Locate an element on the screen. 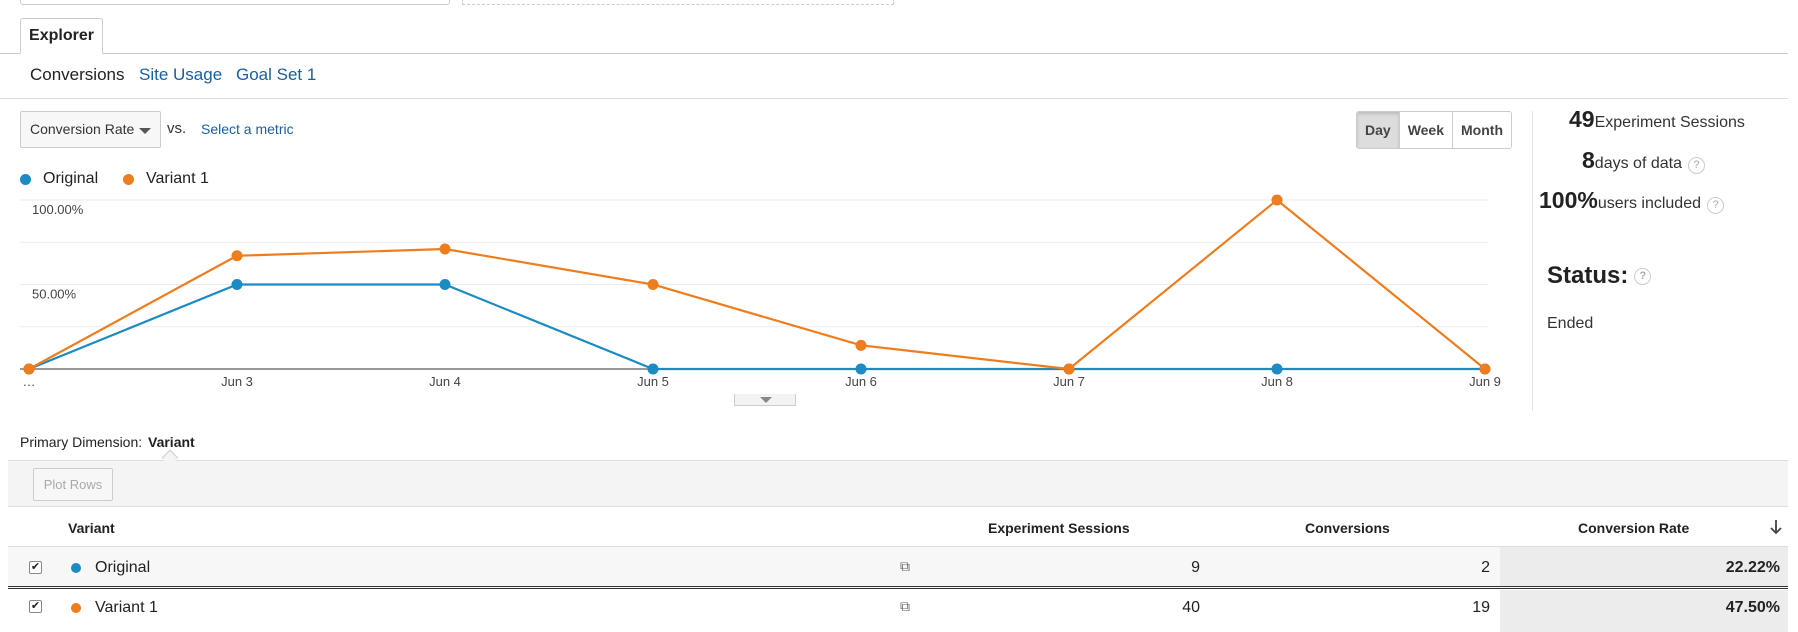 Image resolution: width=1798 pixels, height=632 pixels. x-tick-label: Jun 5 is located at coordinates (653, 381).